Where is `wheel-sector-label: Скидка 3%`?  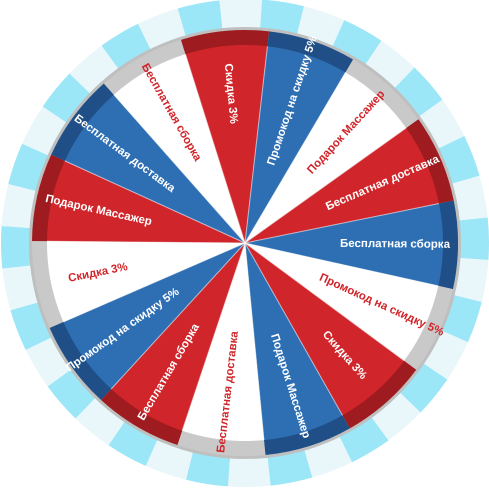 wheel-sector-label: Скидка 3% is located at coordinates (231, 93).